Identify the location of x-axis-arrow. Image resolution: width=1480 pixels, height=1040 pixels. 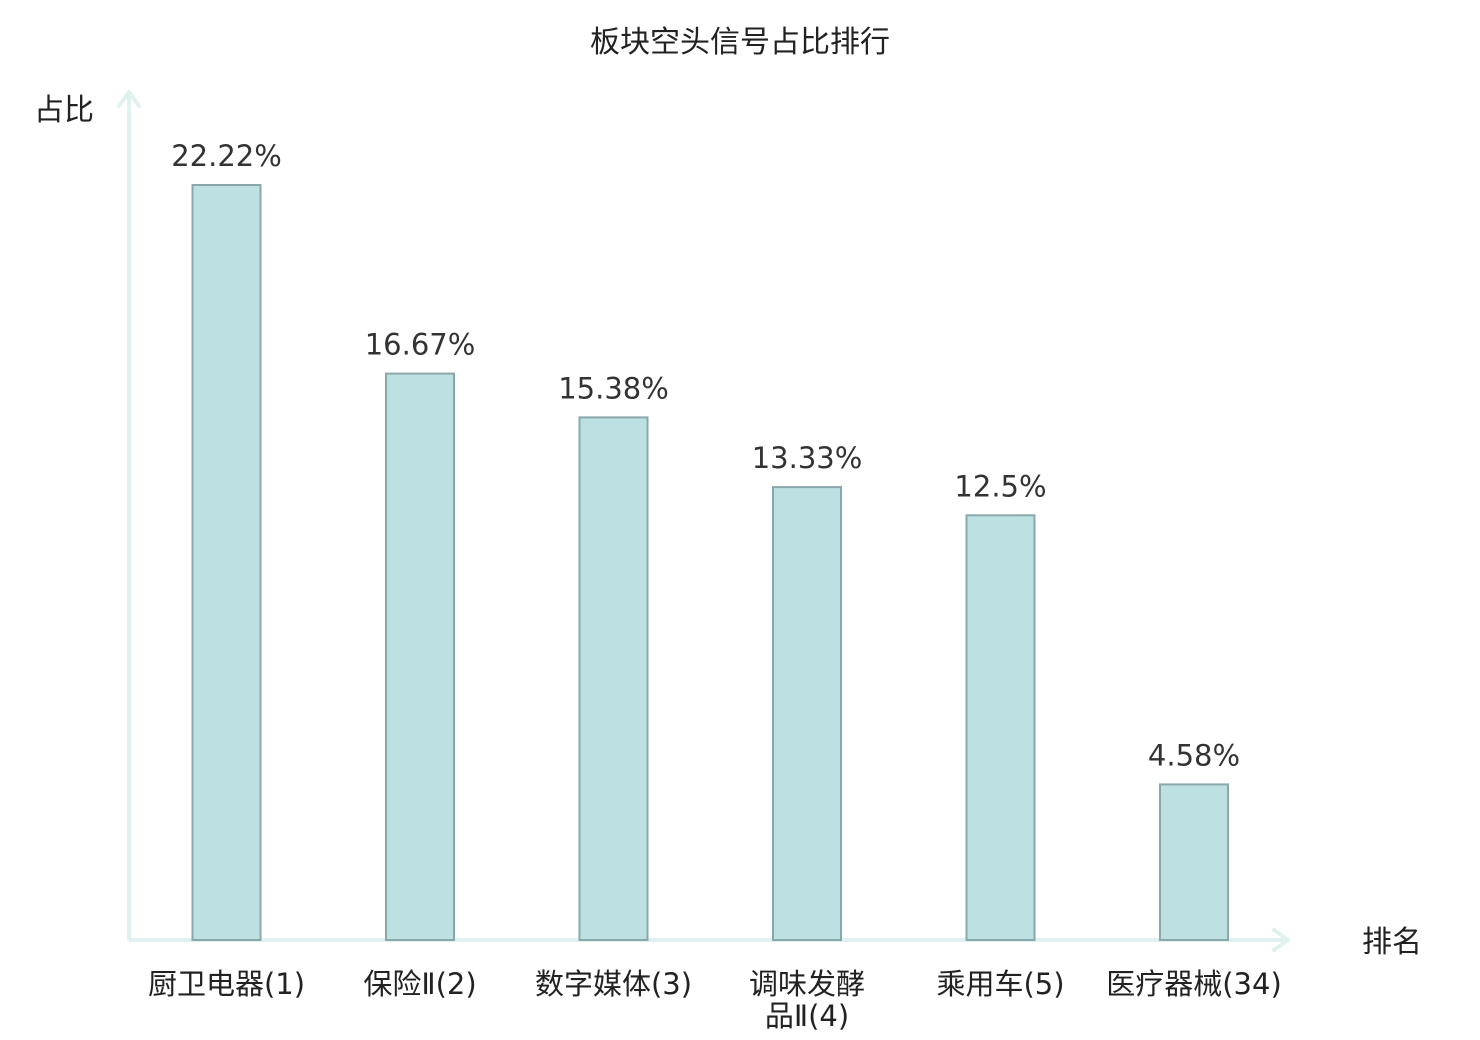
(1281, 940).